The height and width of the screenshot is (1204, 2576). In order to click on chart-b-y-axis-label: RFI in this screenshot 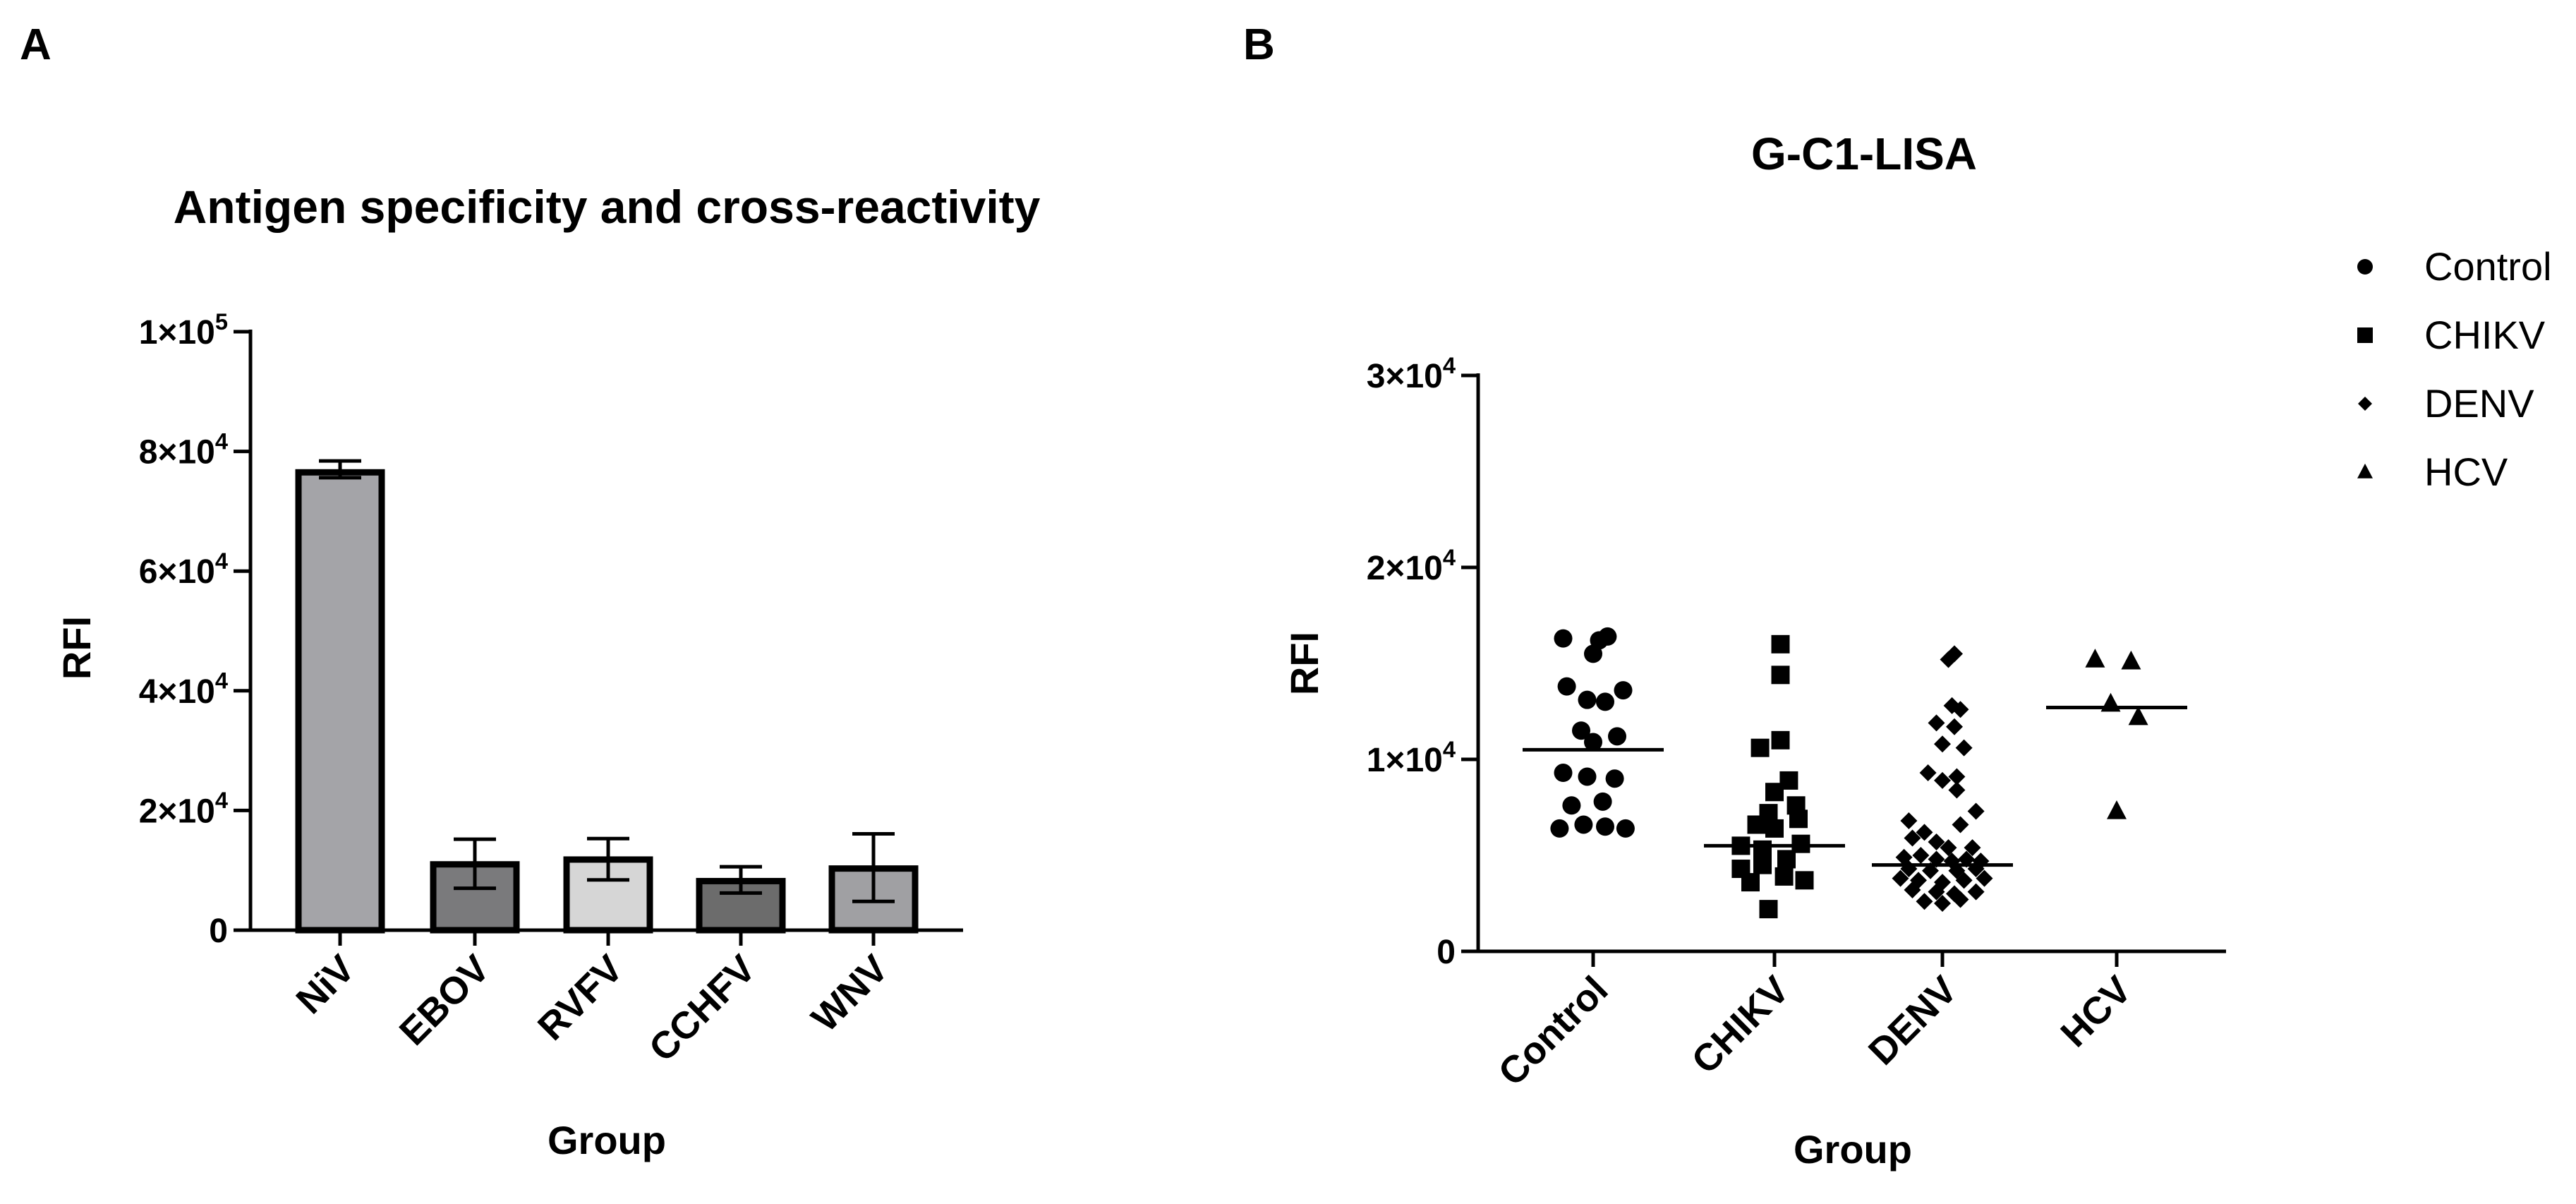, I will do `click(1304, 663)`.